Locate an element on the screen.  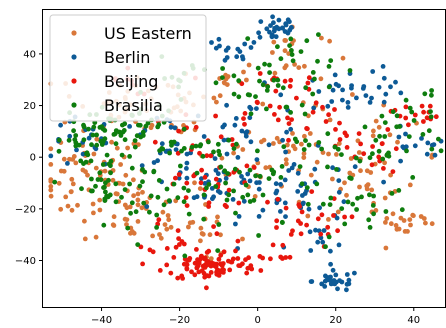
legend-item: Beijing is located at coordinates (114, 81).